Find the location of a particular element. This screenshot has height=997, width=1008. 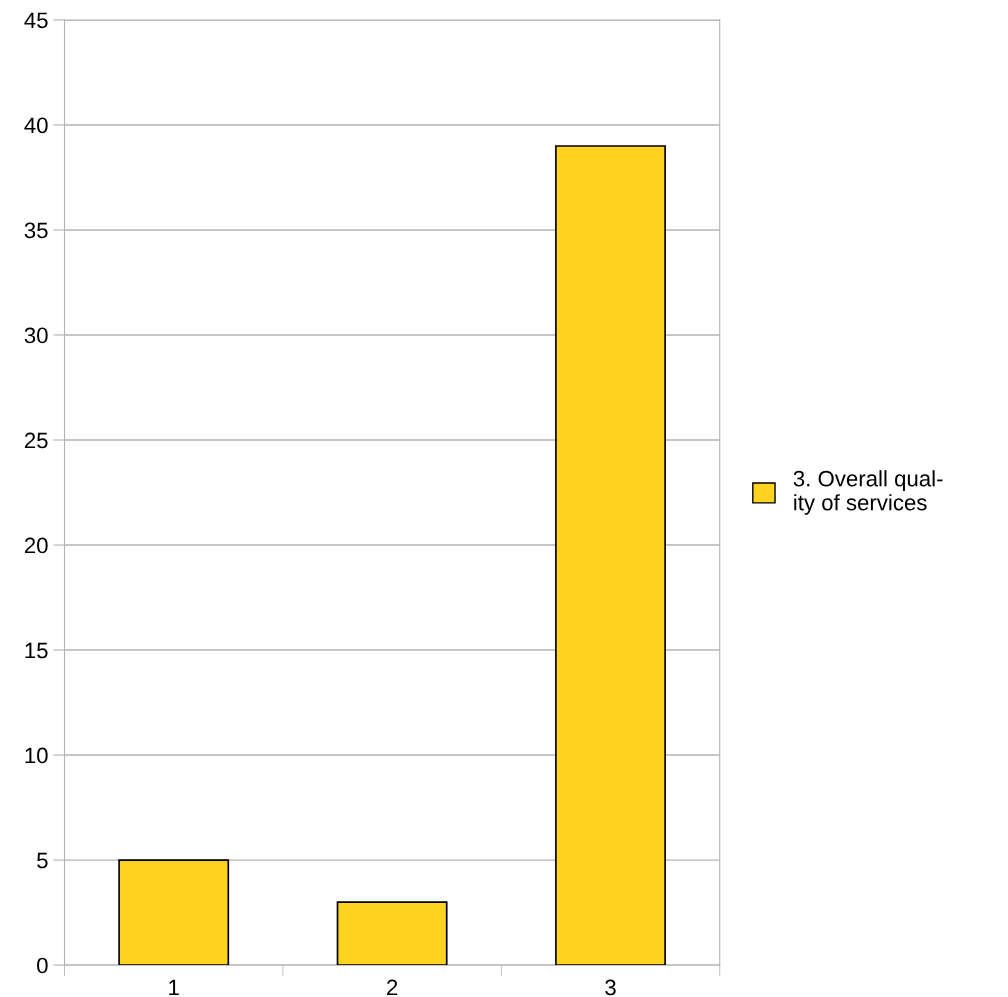

y-tick-label: 15 is located at coordinates (36, 650).